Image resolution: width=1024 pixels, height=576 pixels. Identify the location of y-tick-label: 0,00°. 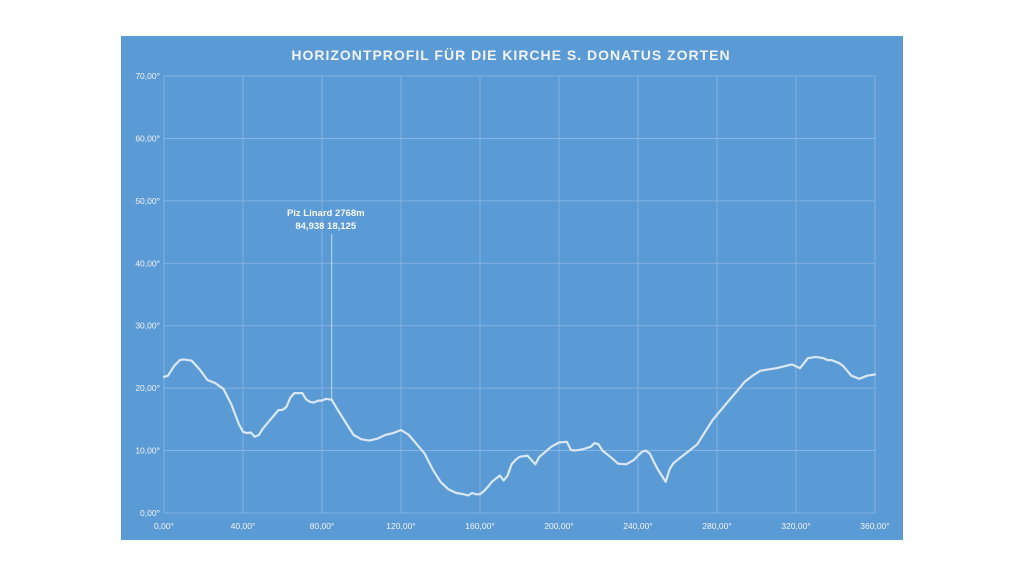
(150, 513).